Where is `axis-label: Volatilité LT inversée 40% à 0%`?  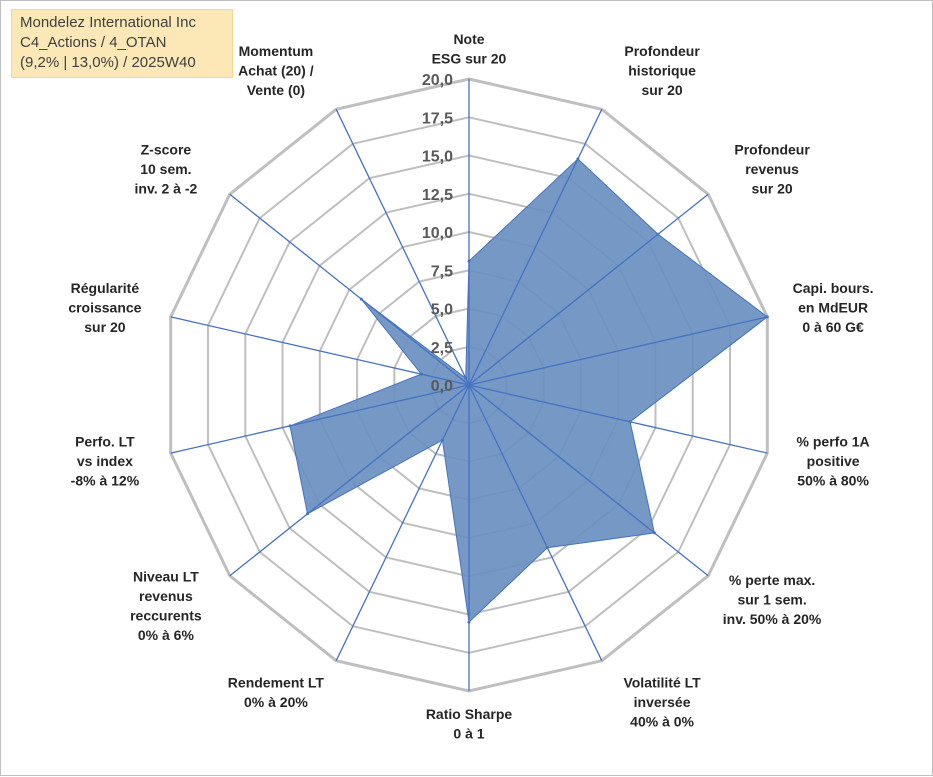 axis-label: Volatilité LT inversée 40% à 0% is located at coordinates (662, 702).